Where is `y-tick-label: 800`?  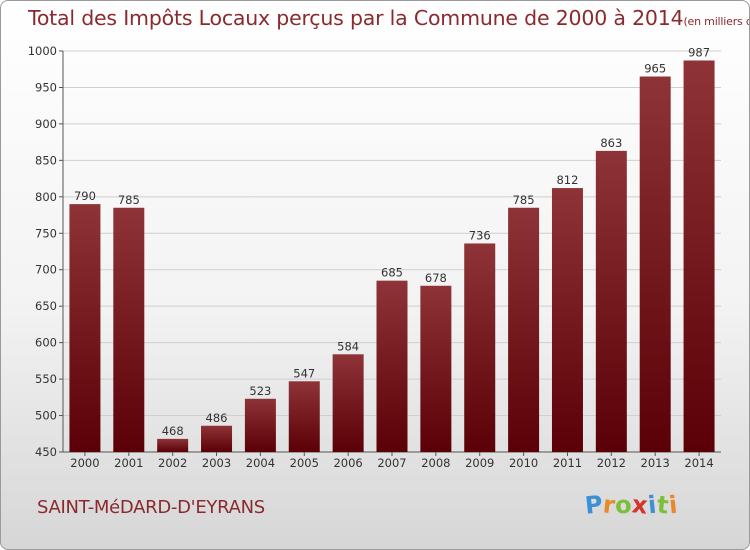
y-tick-label: 800 is located at coordinates (46, 197).